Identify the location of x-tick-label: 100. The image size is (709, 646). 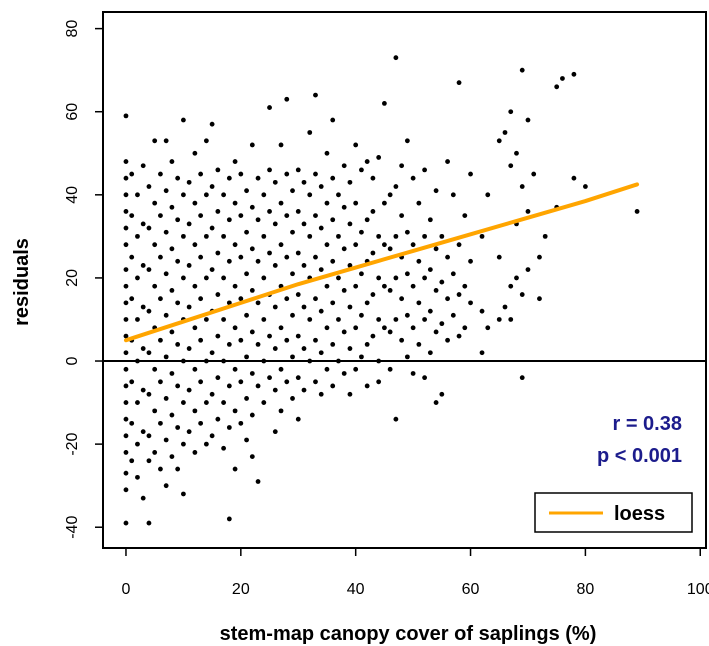
(698, 589).